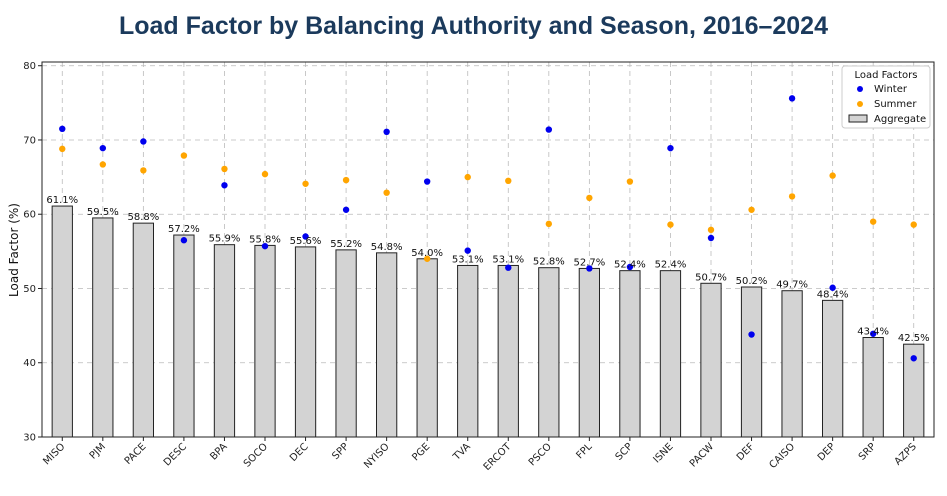 This screenshot has height=496, width=947. What do you see at coordinates (630, 265) in the screenshot?
I see `bar-value-label: 52.4%` at bounding box center [630, 265].